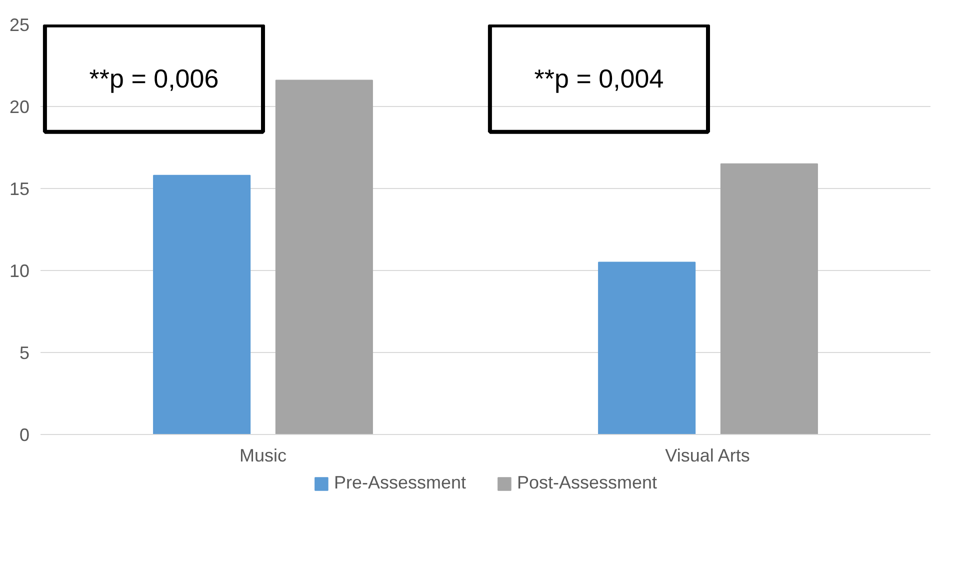 This screenshot has height=578, width=954. I want to click on y-tick-label: 25, so click(19, 25).